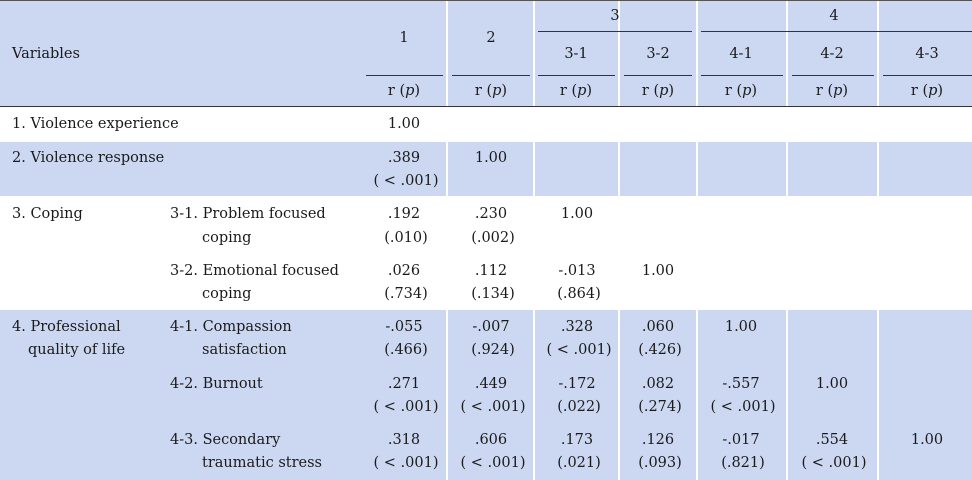 This screenshot has height=480, width=972. Describe the element at coordinates (77, 350) in the screenshot. I see `row-group-label-pql-cont: quality of life` at that location.